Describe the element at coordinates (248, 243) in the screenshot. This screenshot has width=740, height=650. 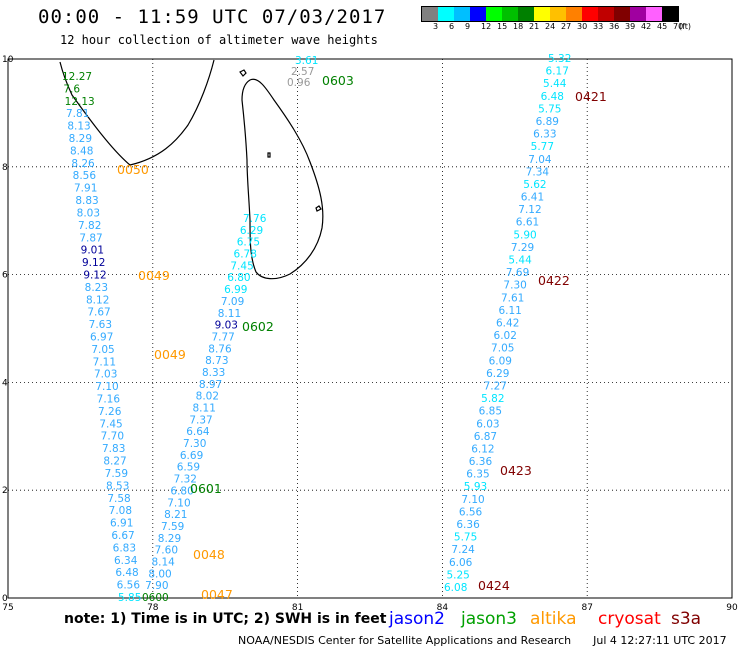
I see `track-b-label: 6.75` at that location.